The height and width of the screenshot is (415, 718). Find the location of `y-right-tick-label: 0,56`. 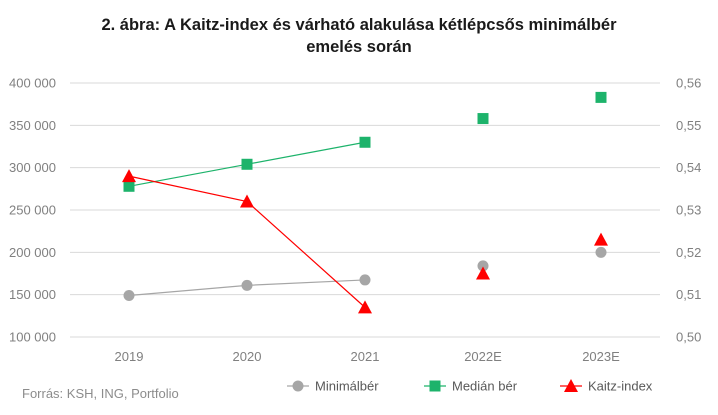

y-right-tick-label: 0,56 is located at coordinates (688, 83).